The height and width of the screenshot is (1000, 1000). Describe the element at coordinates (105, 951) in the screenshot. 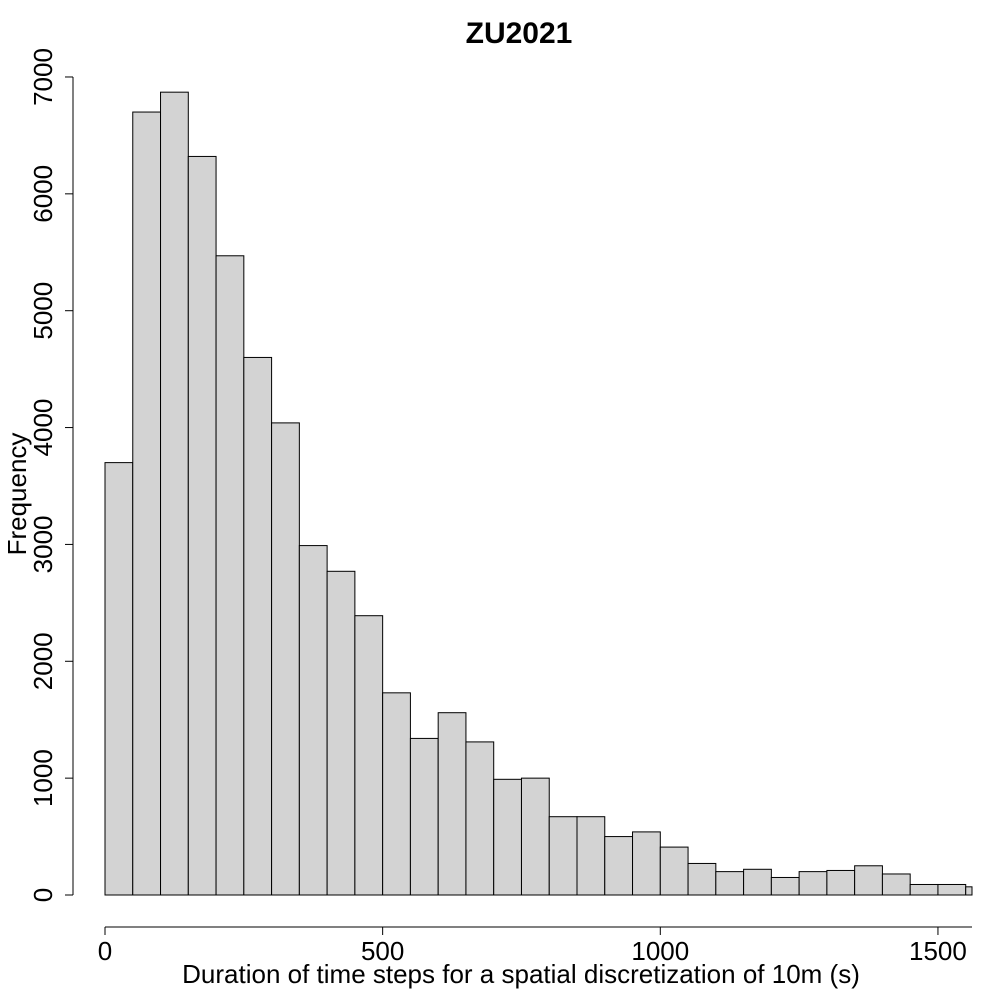

I see `x-tick-label: 0` at that location.